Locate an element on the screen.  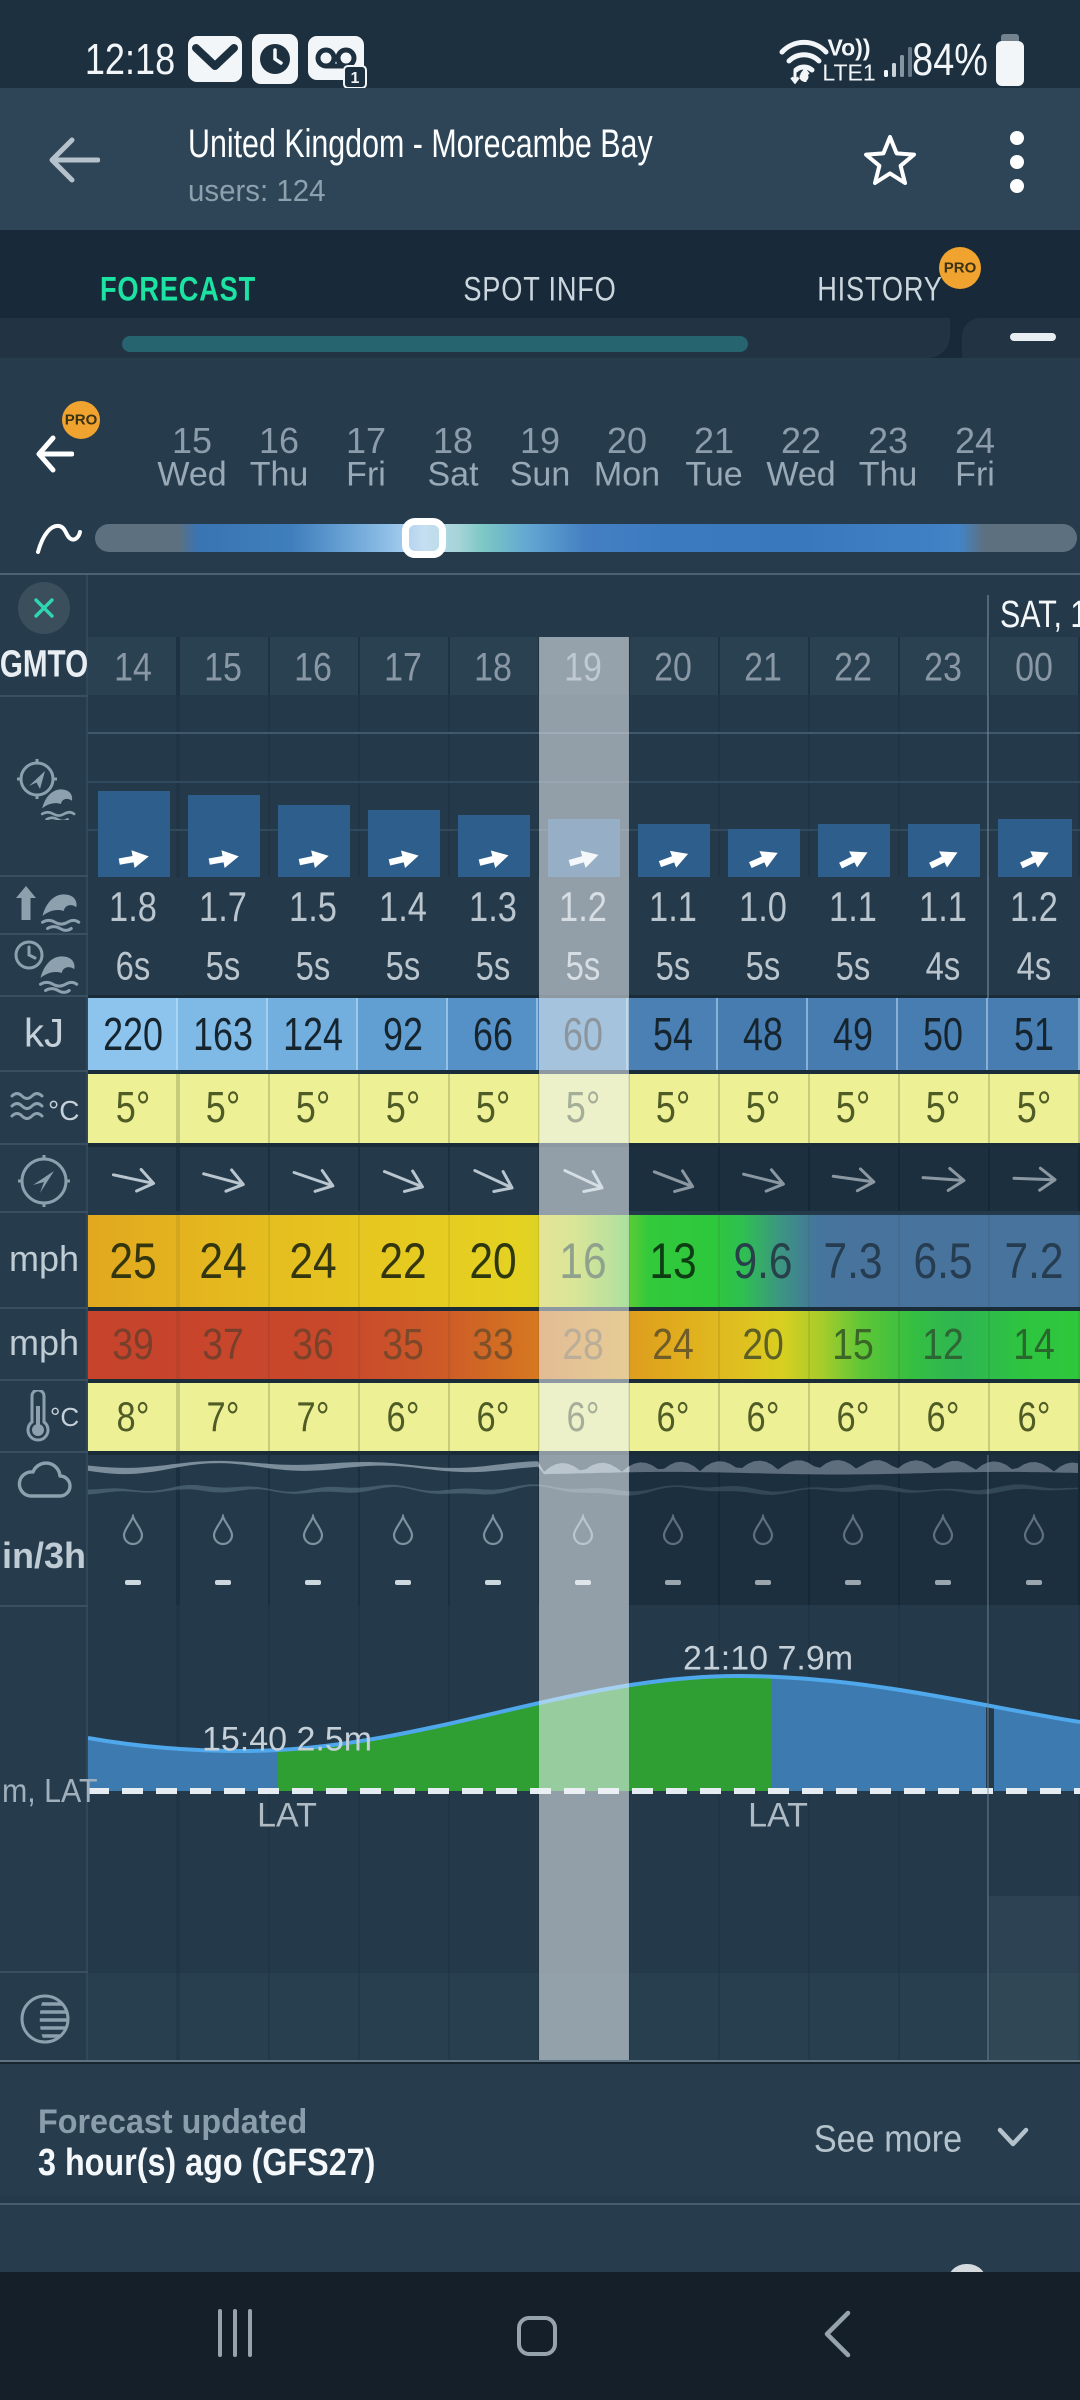
svg-text: 1 is located at coordinates (355, 78).